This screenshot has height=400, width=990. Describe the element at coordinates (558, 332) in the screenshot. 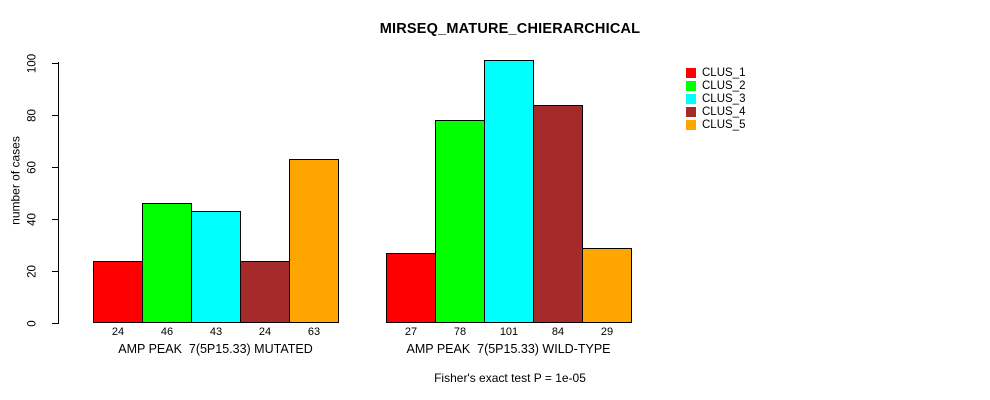

I see `bar-value-label: 84` at that location.